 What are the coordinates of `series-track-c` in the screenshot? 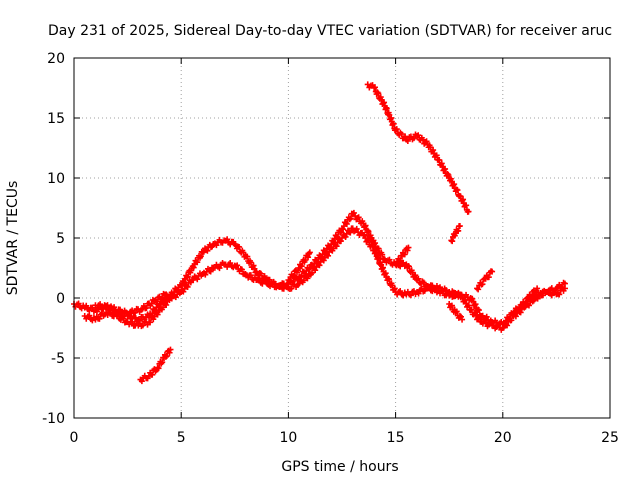 It's located at (131, 304).